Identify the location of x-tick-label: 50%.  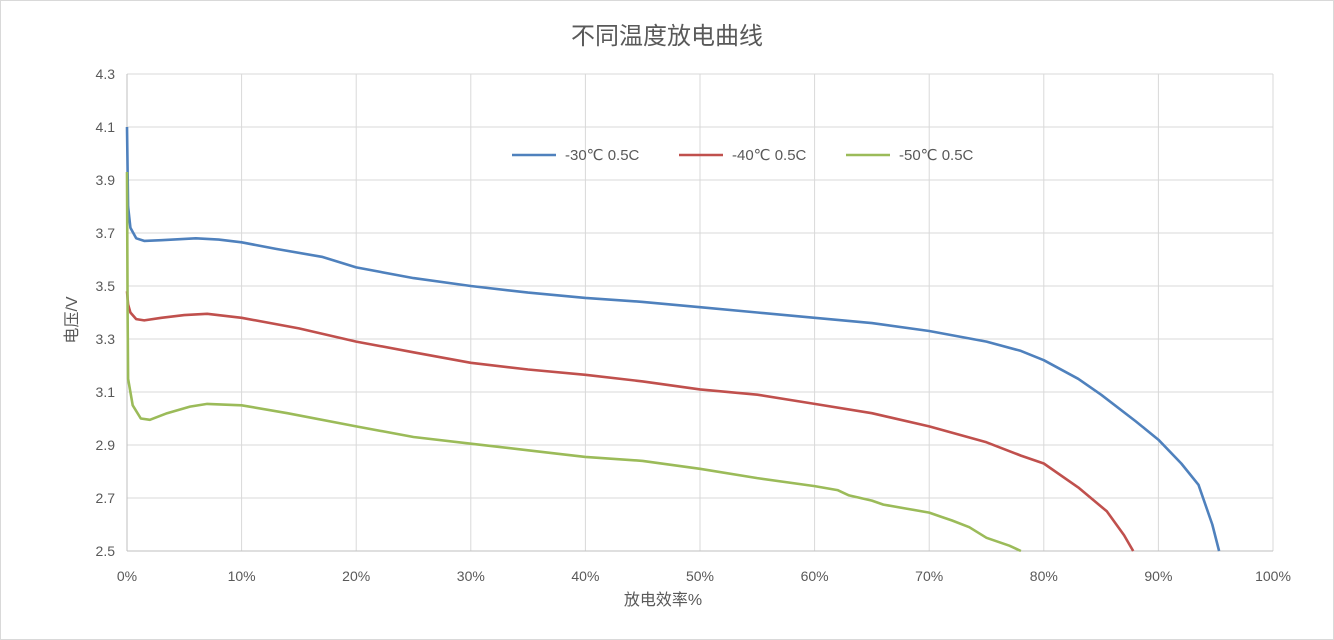
(700, 576).